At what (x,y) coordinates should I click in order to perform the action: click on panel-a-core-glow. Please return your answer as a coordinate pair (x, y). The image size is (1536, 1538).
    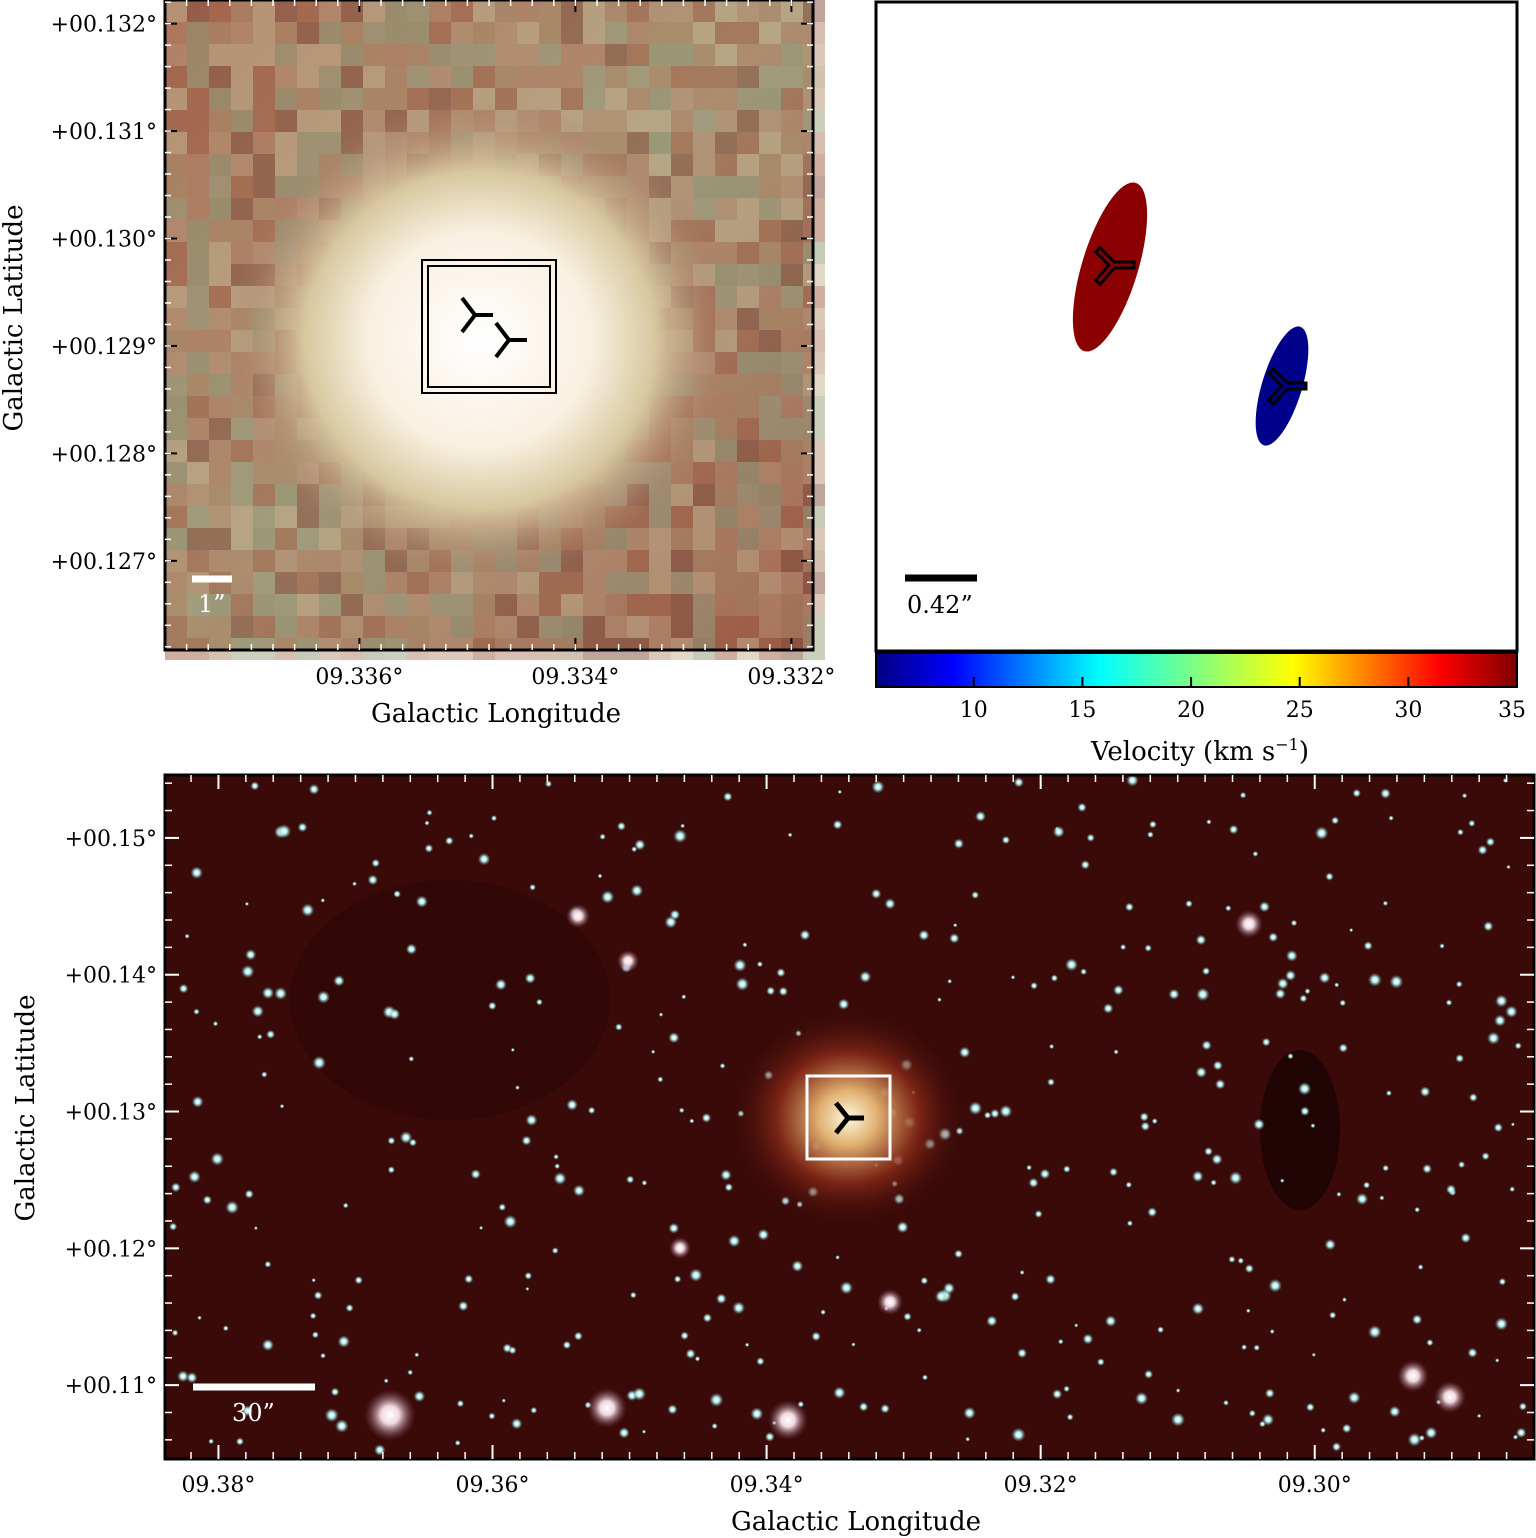
    Looking at the image, I should click on (480, 340).